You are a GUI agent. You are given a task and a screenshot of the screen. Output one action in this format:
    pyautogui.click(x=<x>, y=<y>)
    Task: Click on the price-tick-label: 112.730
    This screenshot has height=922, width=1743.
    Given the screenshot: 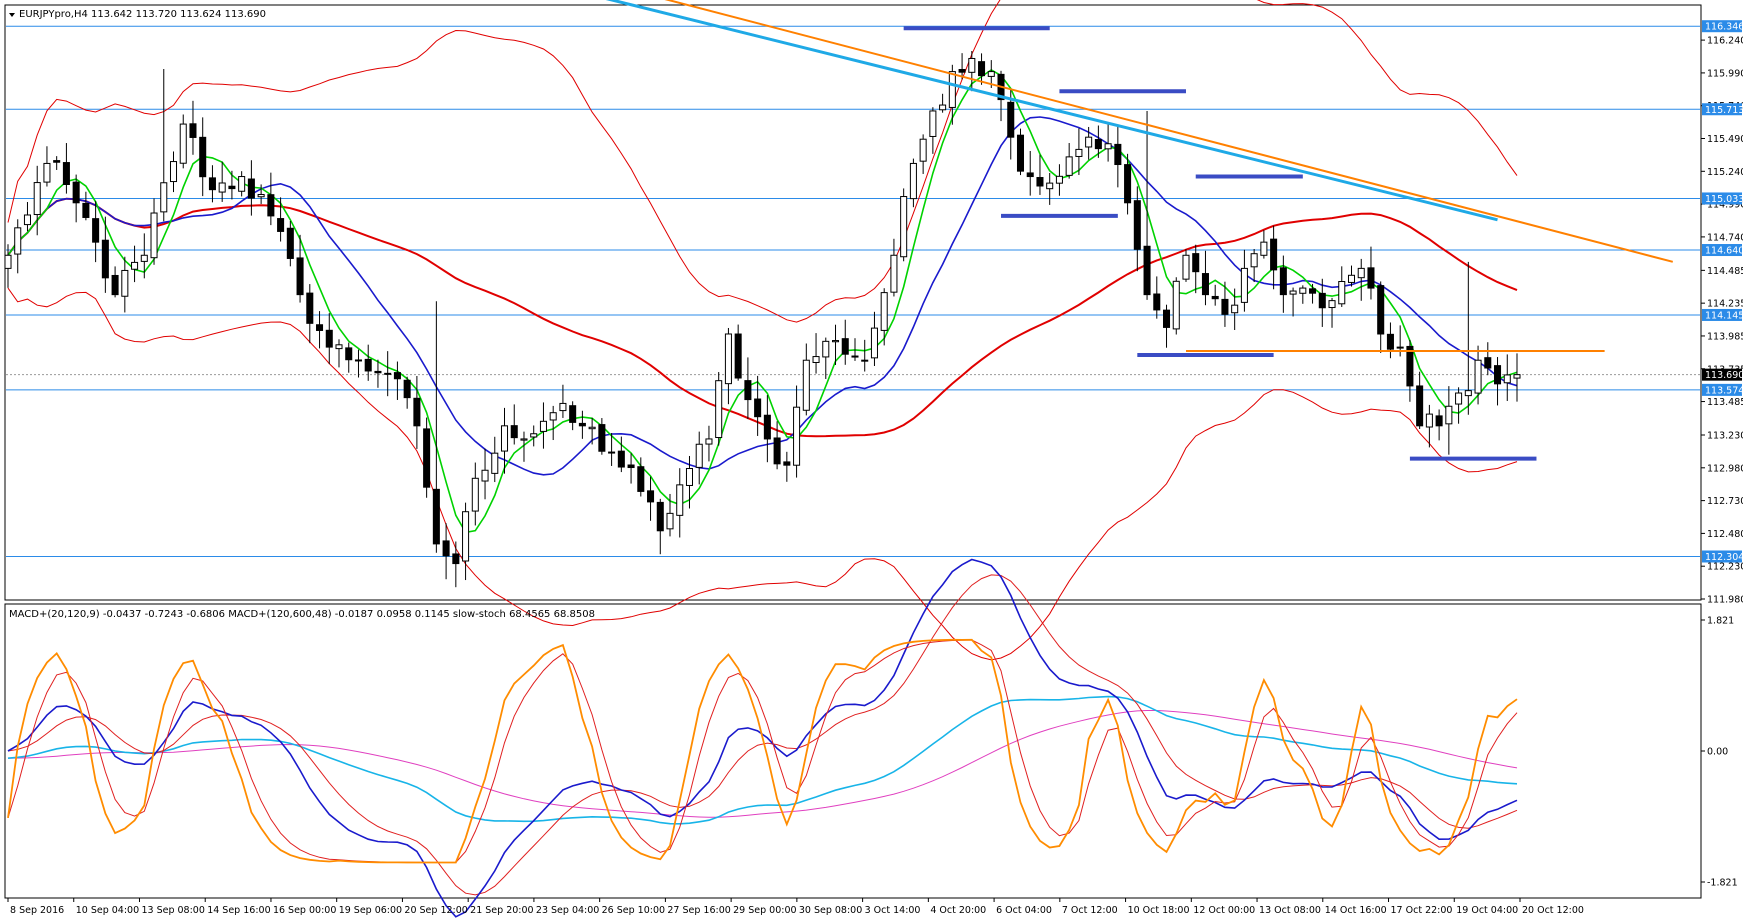 What is the action you would take?
    pyautogui.click(x=1725, y=501)
    